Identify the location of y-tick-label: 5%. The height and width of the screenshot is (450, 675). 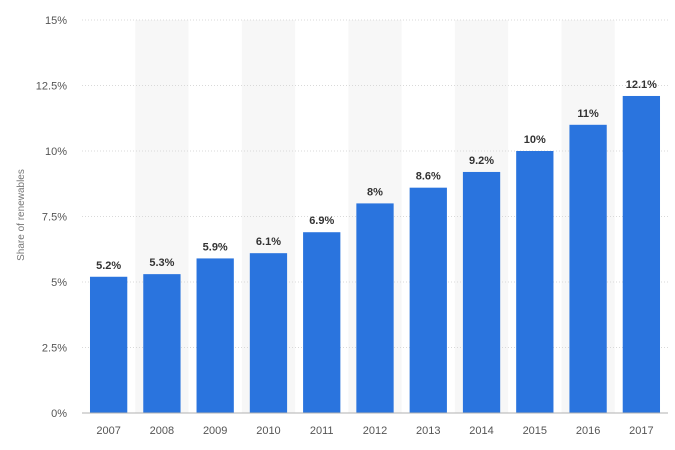
(59, 283).